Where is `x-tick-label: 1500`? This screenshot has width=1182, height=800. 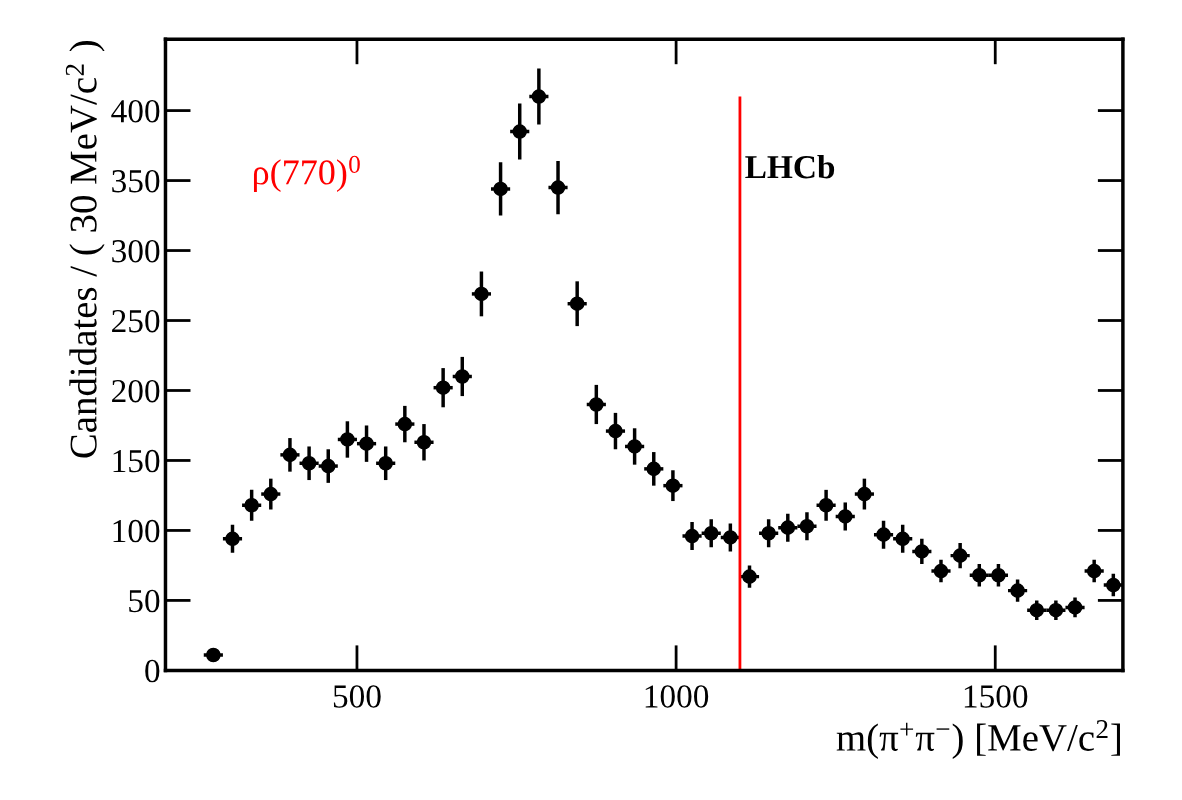 x-tick-label: 1500 is located at coordinates (996, 696).